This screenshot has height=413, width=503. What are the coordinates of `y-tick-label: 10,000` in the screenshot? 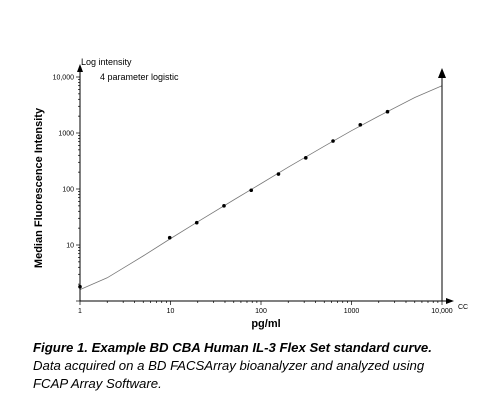 It's located at (64, 78).